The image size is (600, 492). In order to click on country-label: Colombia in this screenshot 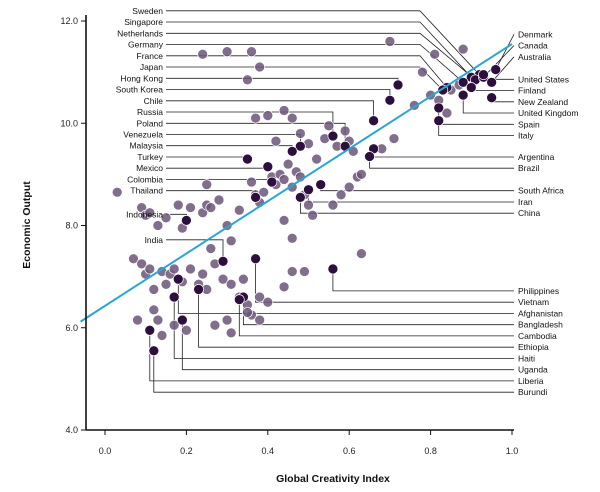, I will do `click(145, 179)`.